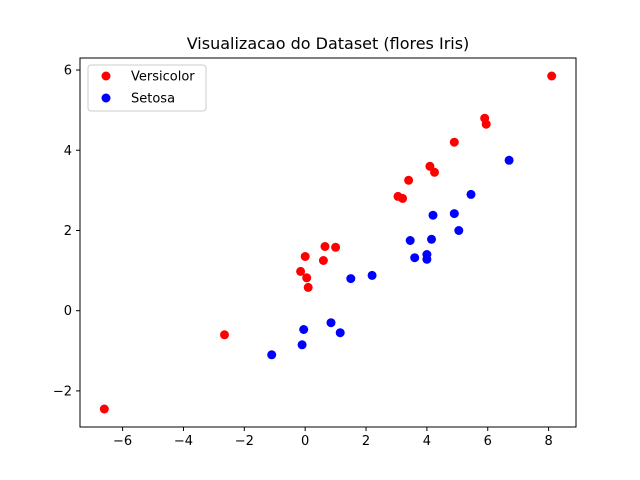 The width and height of the screenshot is (640, 480). Describe the element at coordinates (106, 76) in the screenshot. I see `legend-marker-versicolor` at that location.